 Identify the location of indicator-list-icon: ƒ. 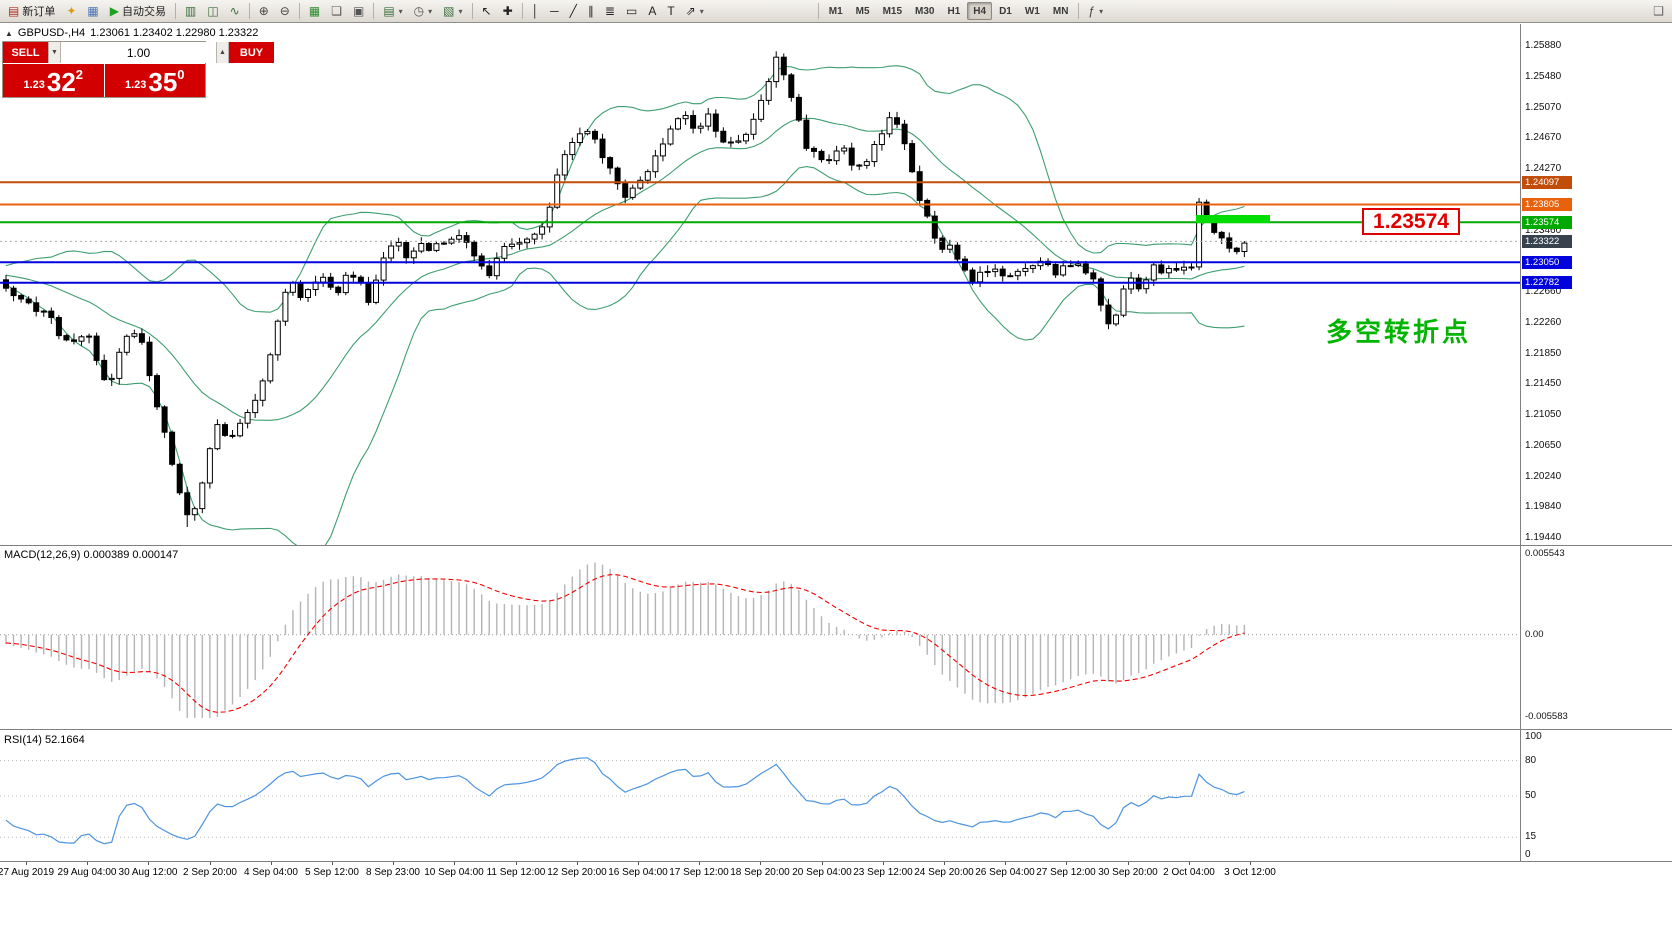
(1092, 11).